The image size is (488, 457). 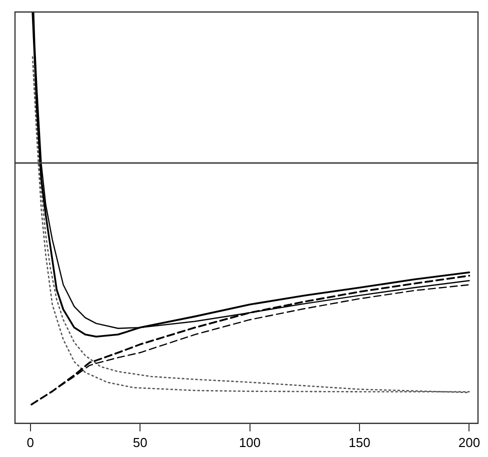 I want to click on x-tick-label: 200, so click(x=469, y=442).